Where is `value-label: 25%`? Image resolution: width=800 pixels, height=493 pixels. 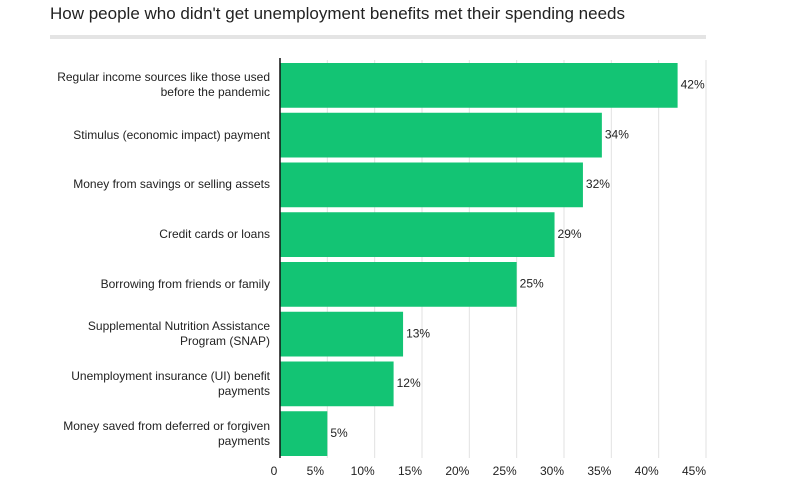 value-label: 25% is located at coordinates (532, 284).